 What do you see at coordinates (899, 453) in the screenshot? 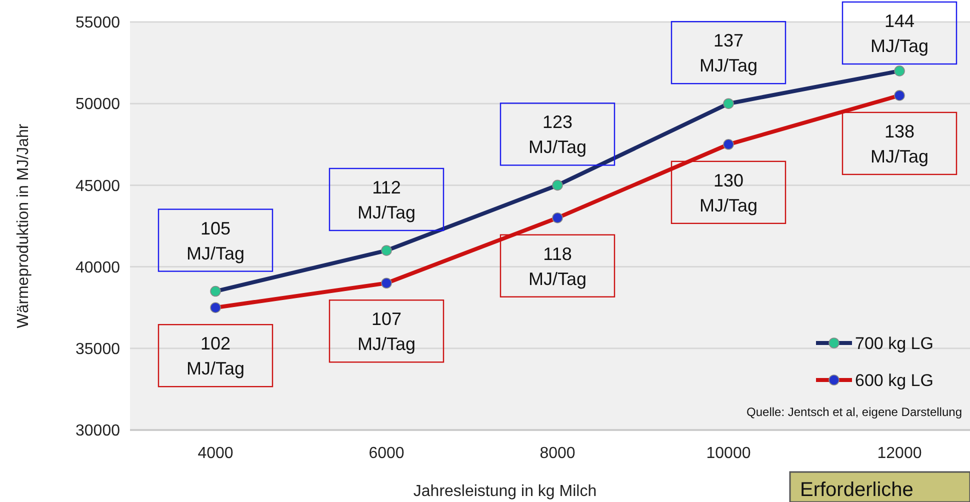
I see `x-tick-label: 12000` at bounding box center [899, 453].